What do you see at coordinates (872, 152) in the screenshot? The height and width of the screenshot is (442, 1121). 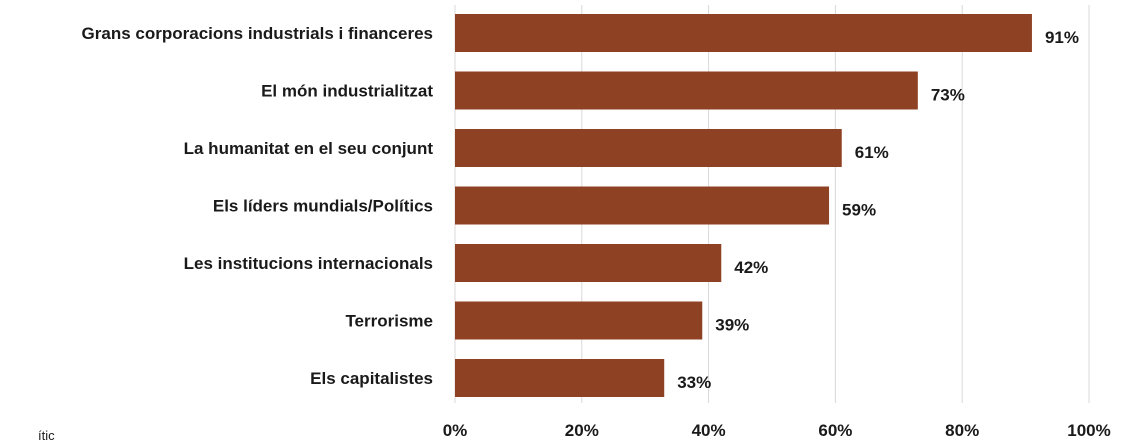 I see `data-label: 61%` at bounding box center [872, 152].